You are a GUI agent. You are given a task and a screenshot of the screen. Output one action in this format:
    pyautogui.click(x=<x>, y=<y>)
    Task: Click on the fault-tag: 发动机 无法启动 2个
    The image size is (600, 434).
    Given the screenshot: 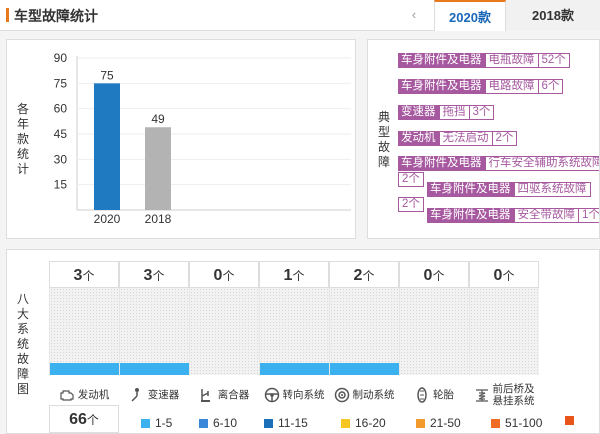 What is the action you would take?
    pyautogui.click(x=458, y=138)
    